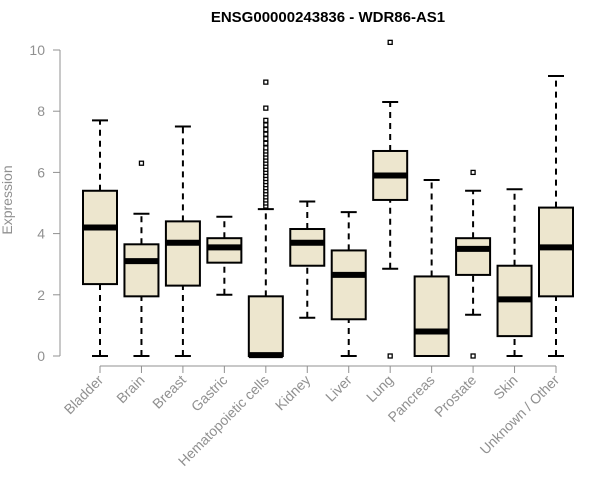  I want to click on x-tick-label-0: Bladder, so click(84, 395).